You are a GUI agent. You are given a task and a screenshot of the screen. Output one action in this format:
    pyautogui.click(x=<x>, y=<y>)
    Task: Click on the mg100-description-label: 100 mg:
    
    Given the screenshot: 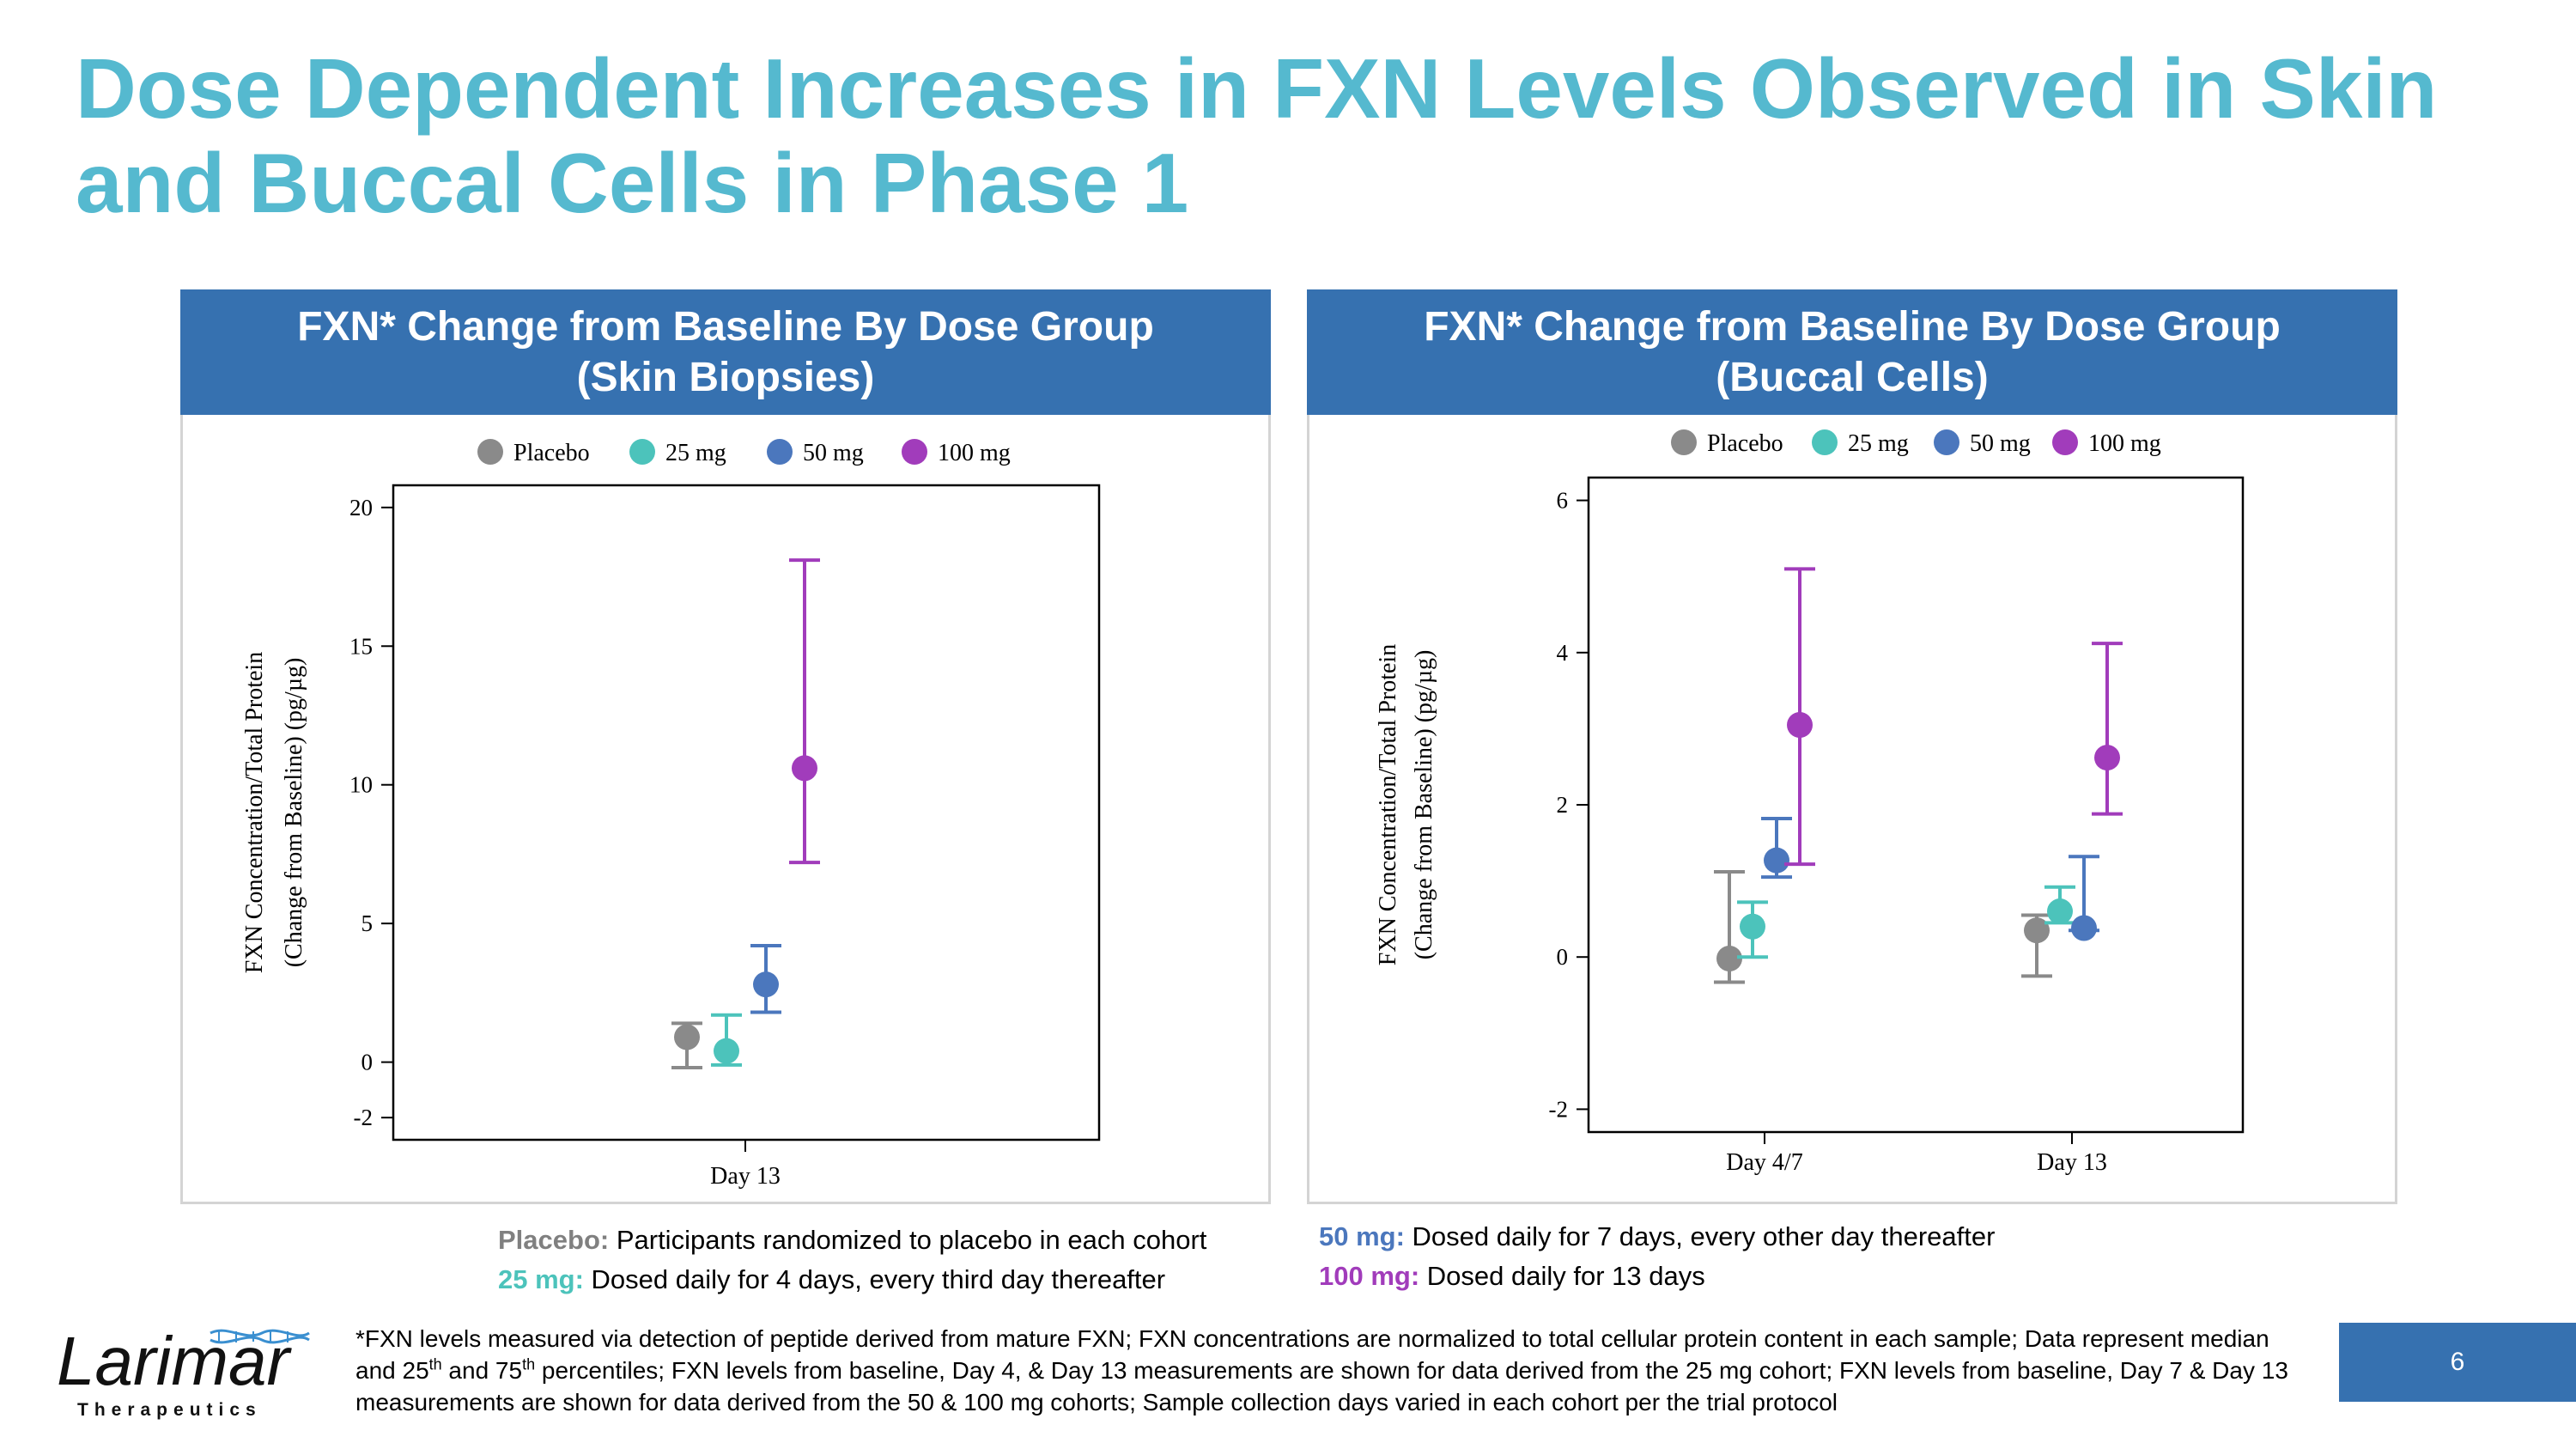 What is the action you would take?
    pyautogui.click(x=1369, y=1276)
    